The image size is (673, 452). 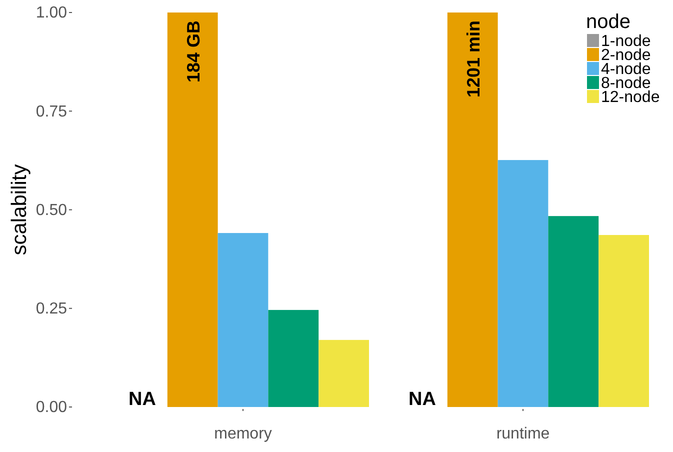 What do you see at coordinates (608, 22) in the screenshot?
I see `legend-title: node` at bounding box center [608, 22].